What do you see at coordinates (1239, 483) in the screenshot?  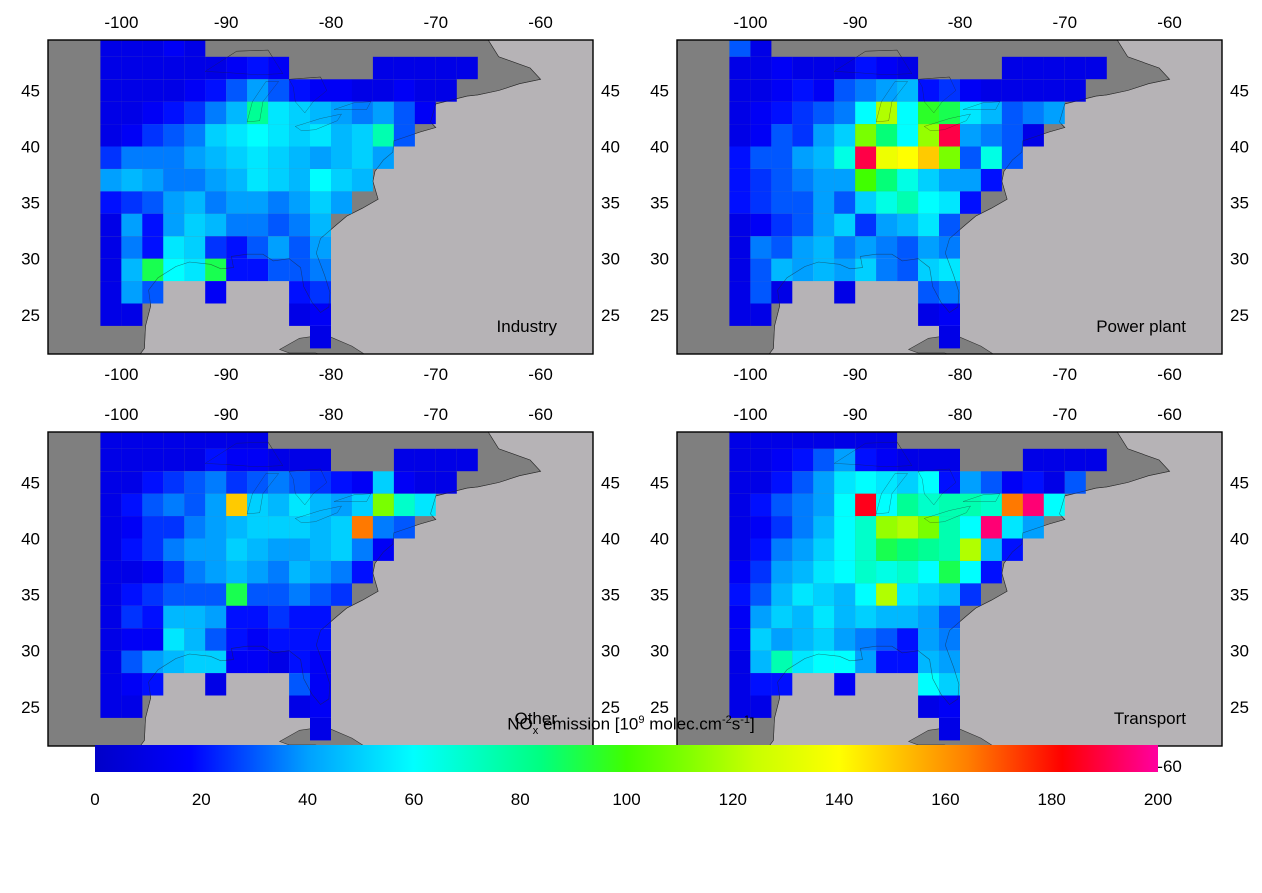 I see `lat-tick-label: 45` at bounding box center [1239, 483].